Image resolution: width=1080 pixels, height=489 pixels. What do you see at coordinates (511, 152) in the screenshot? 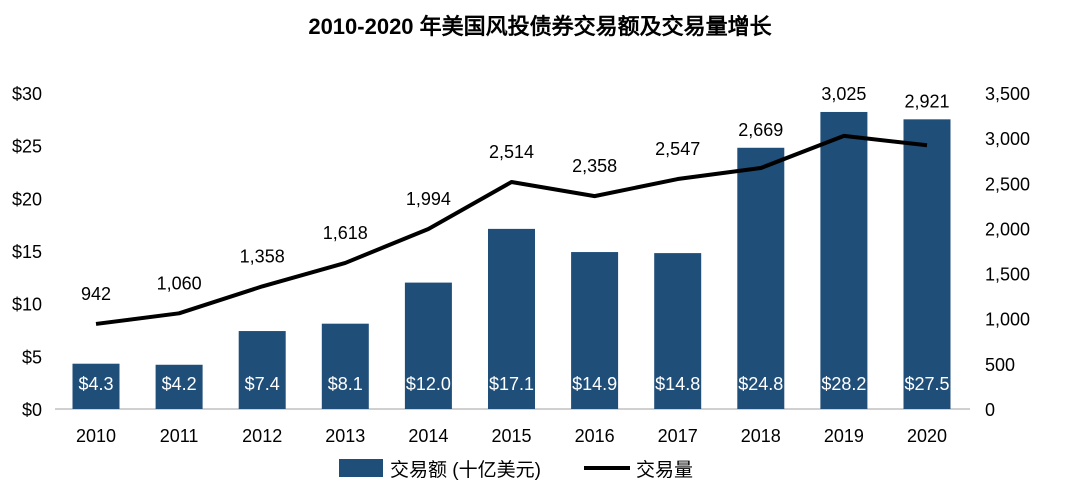
I see `line-data-label: 2,514` at bounding box center [511, 152].